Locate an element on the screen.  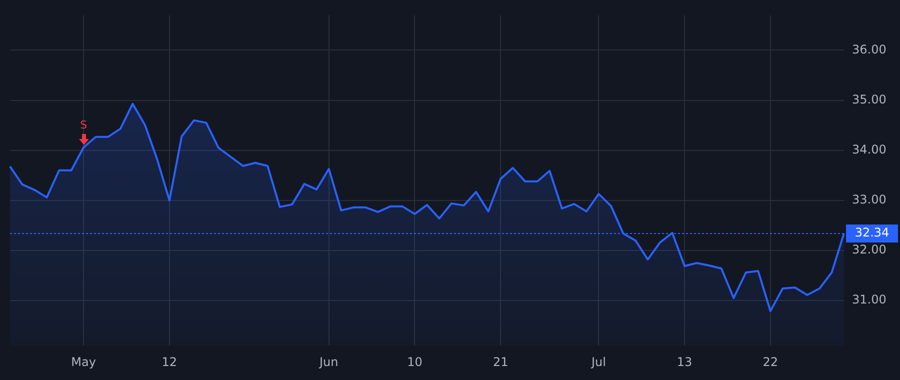
ref-line-label: 32.34 is located at coordinates (872, 233).